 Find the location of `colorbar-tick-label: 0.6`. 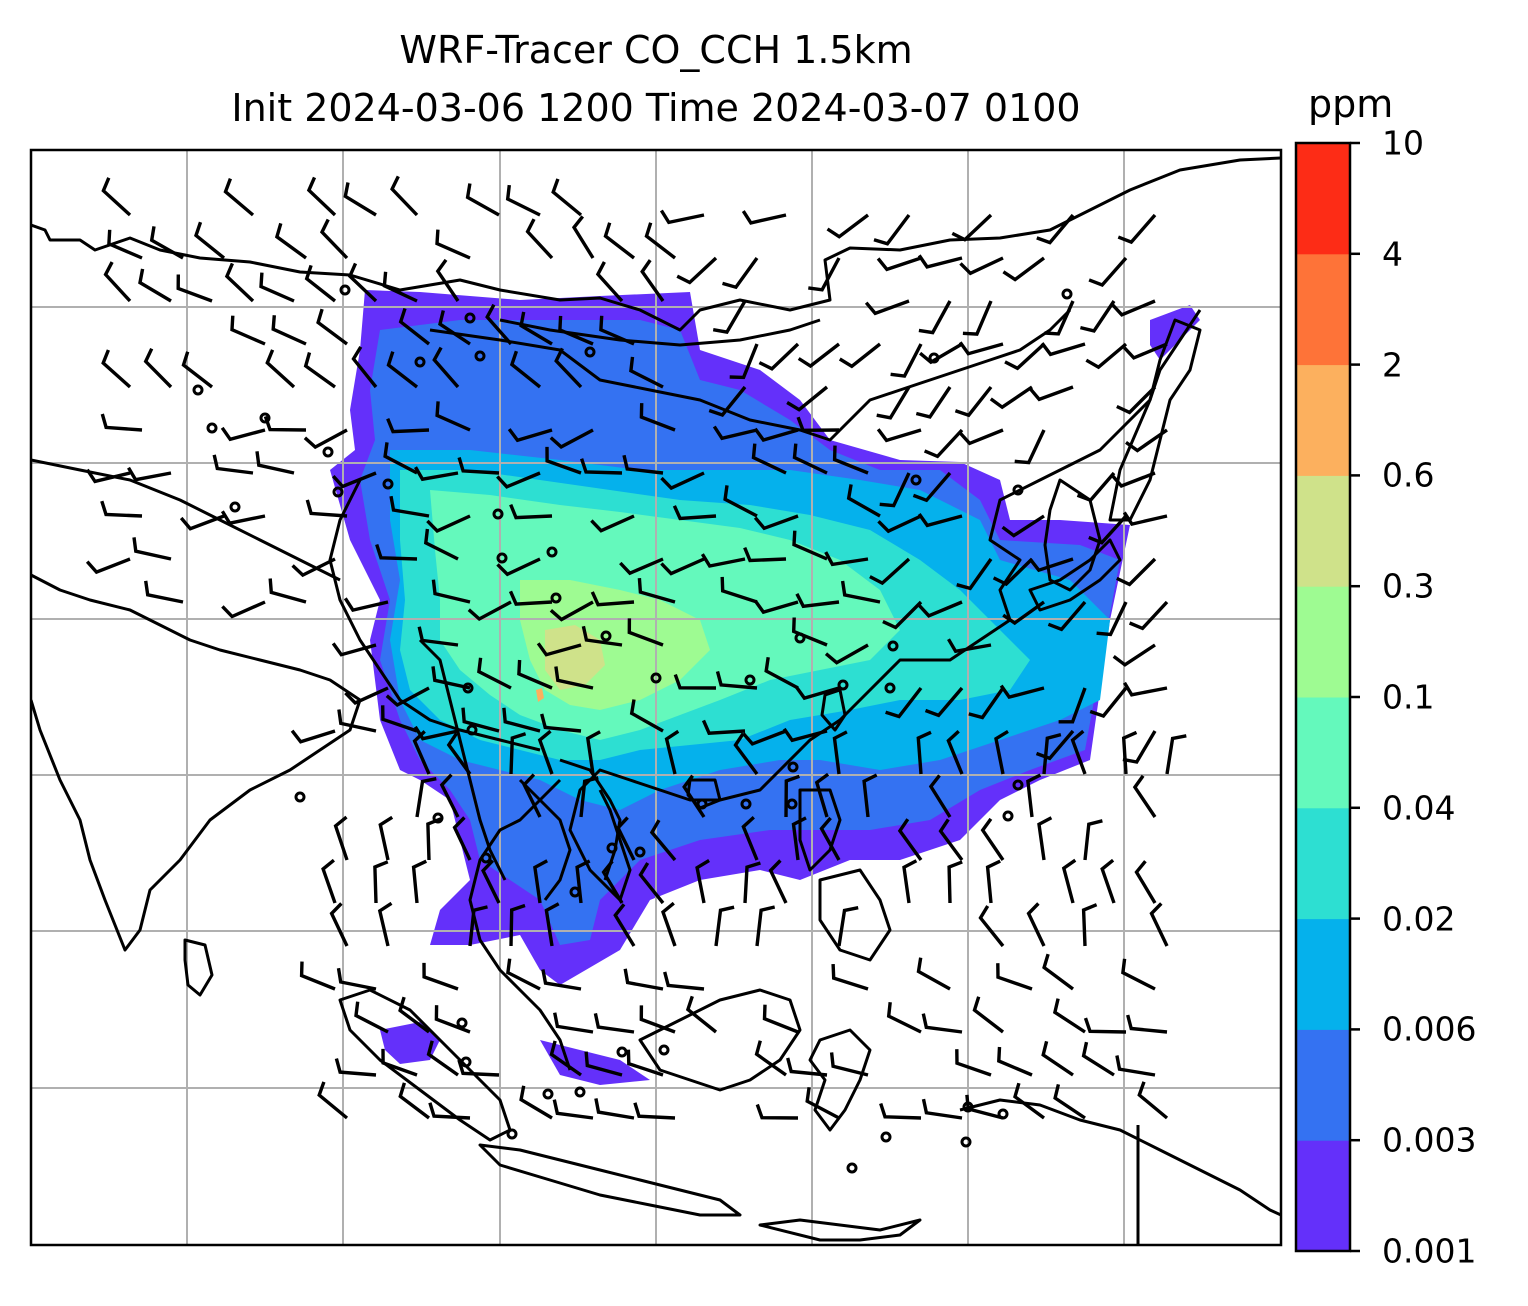

colorbar-tick-label: 0.6 is located at coordinates (1408, 475).